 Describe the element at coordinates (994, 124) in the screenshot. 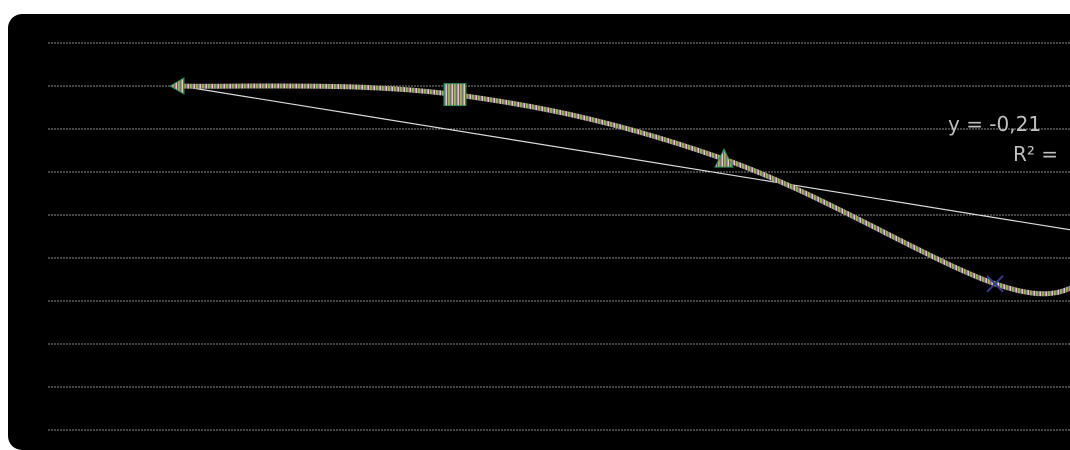

I see `trendline-equation: y = -0,21` at that location.